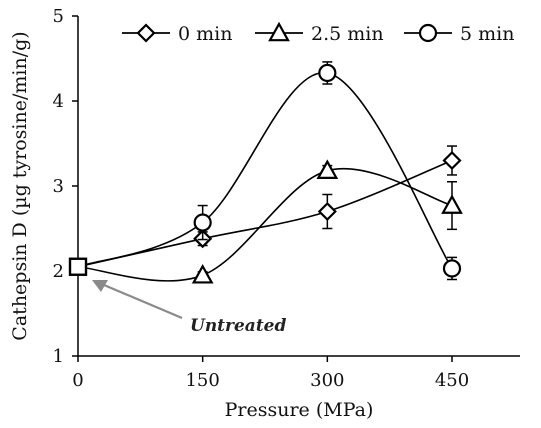  Describe the element at coordinates (58, 16) in the screenshot. I see `y-tick-label: 5` at that location.